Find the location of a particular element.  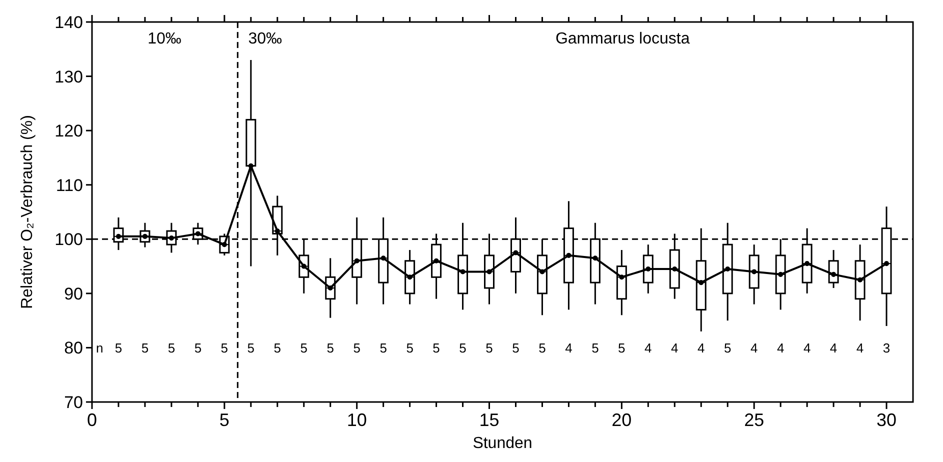

x-tick-label: 5 is located at coordinates (224, 420).